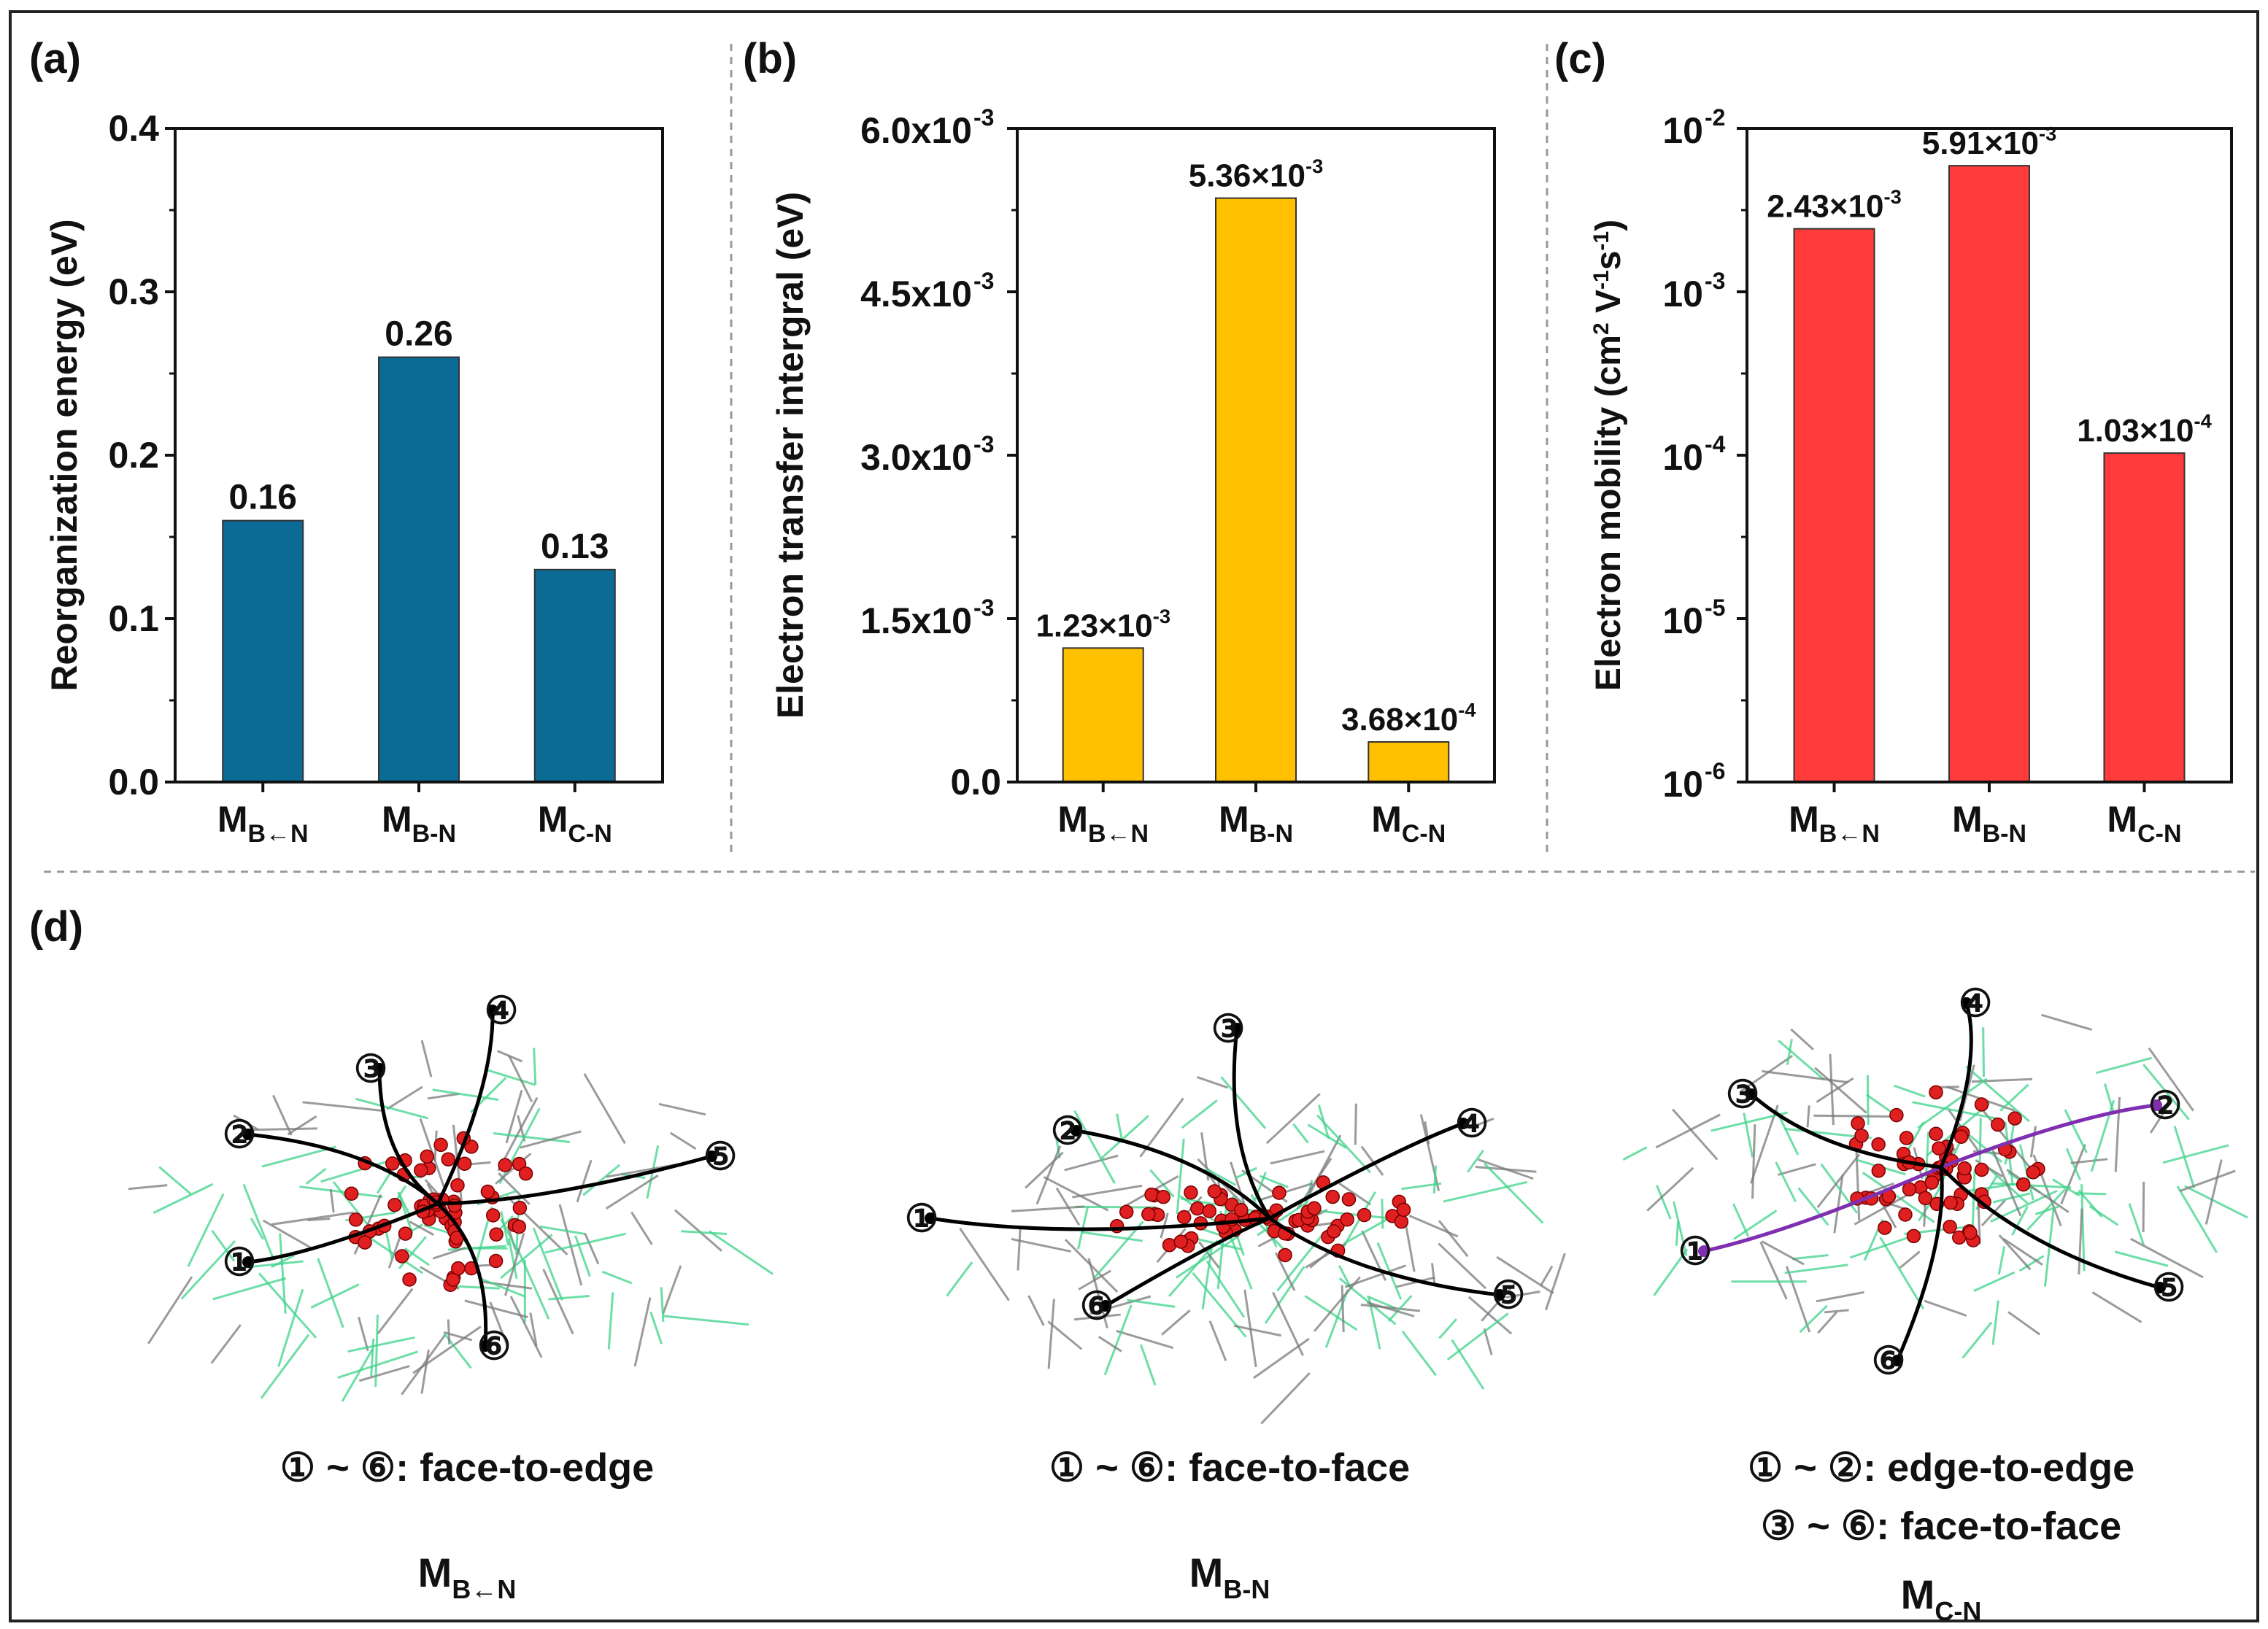 The width and height of the screenshot is (2268, 1629). Describe the element at coordinates (1601, 241) in the screenshot. I see `y-axis-label-sup3: -1` at that location.